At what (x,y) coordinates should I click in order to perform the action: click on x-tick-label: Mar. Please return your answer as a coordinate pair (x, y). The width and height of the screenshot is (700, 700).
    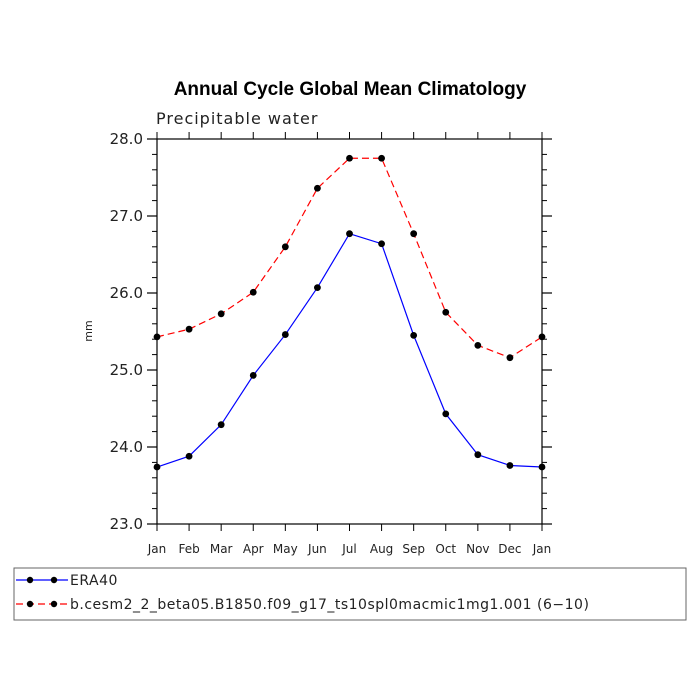
    Looking at the image, I should click on (221, 549).